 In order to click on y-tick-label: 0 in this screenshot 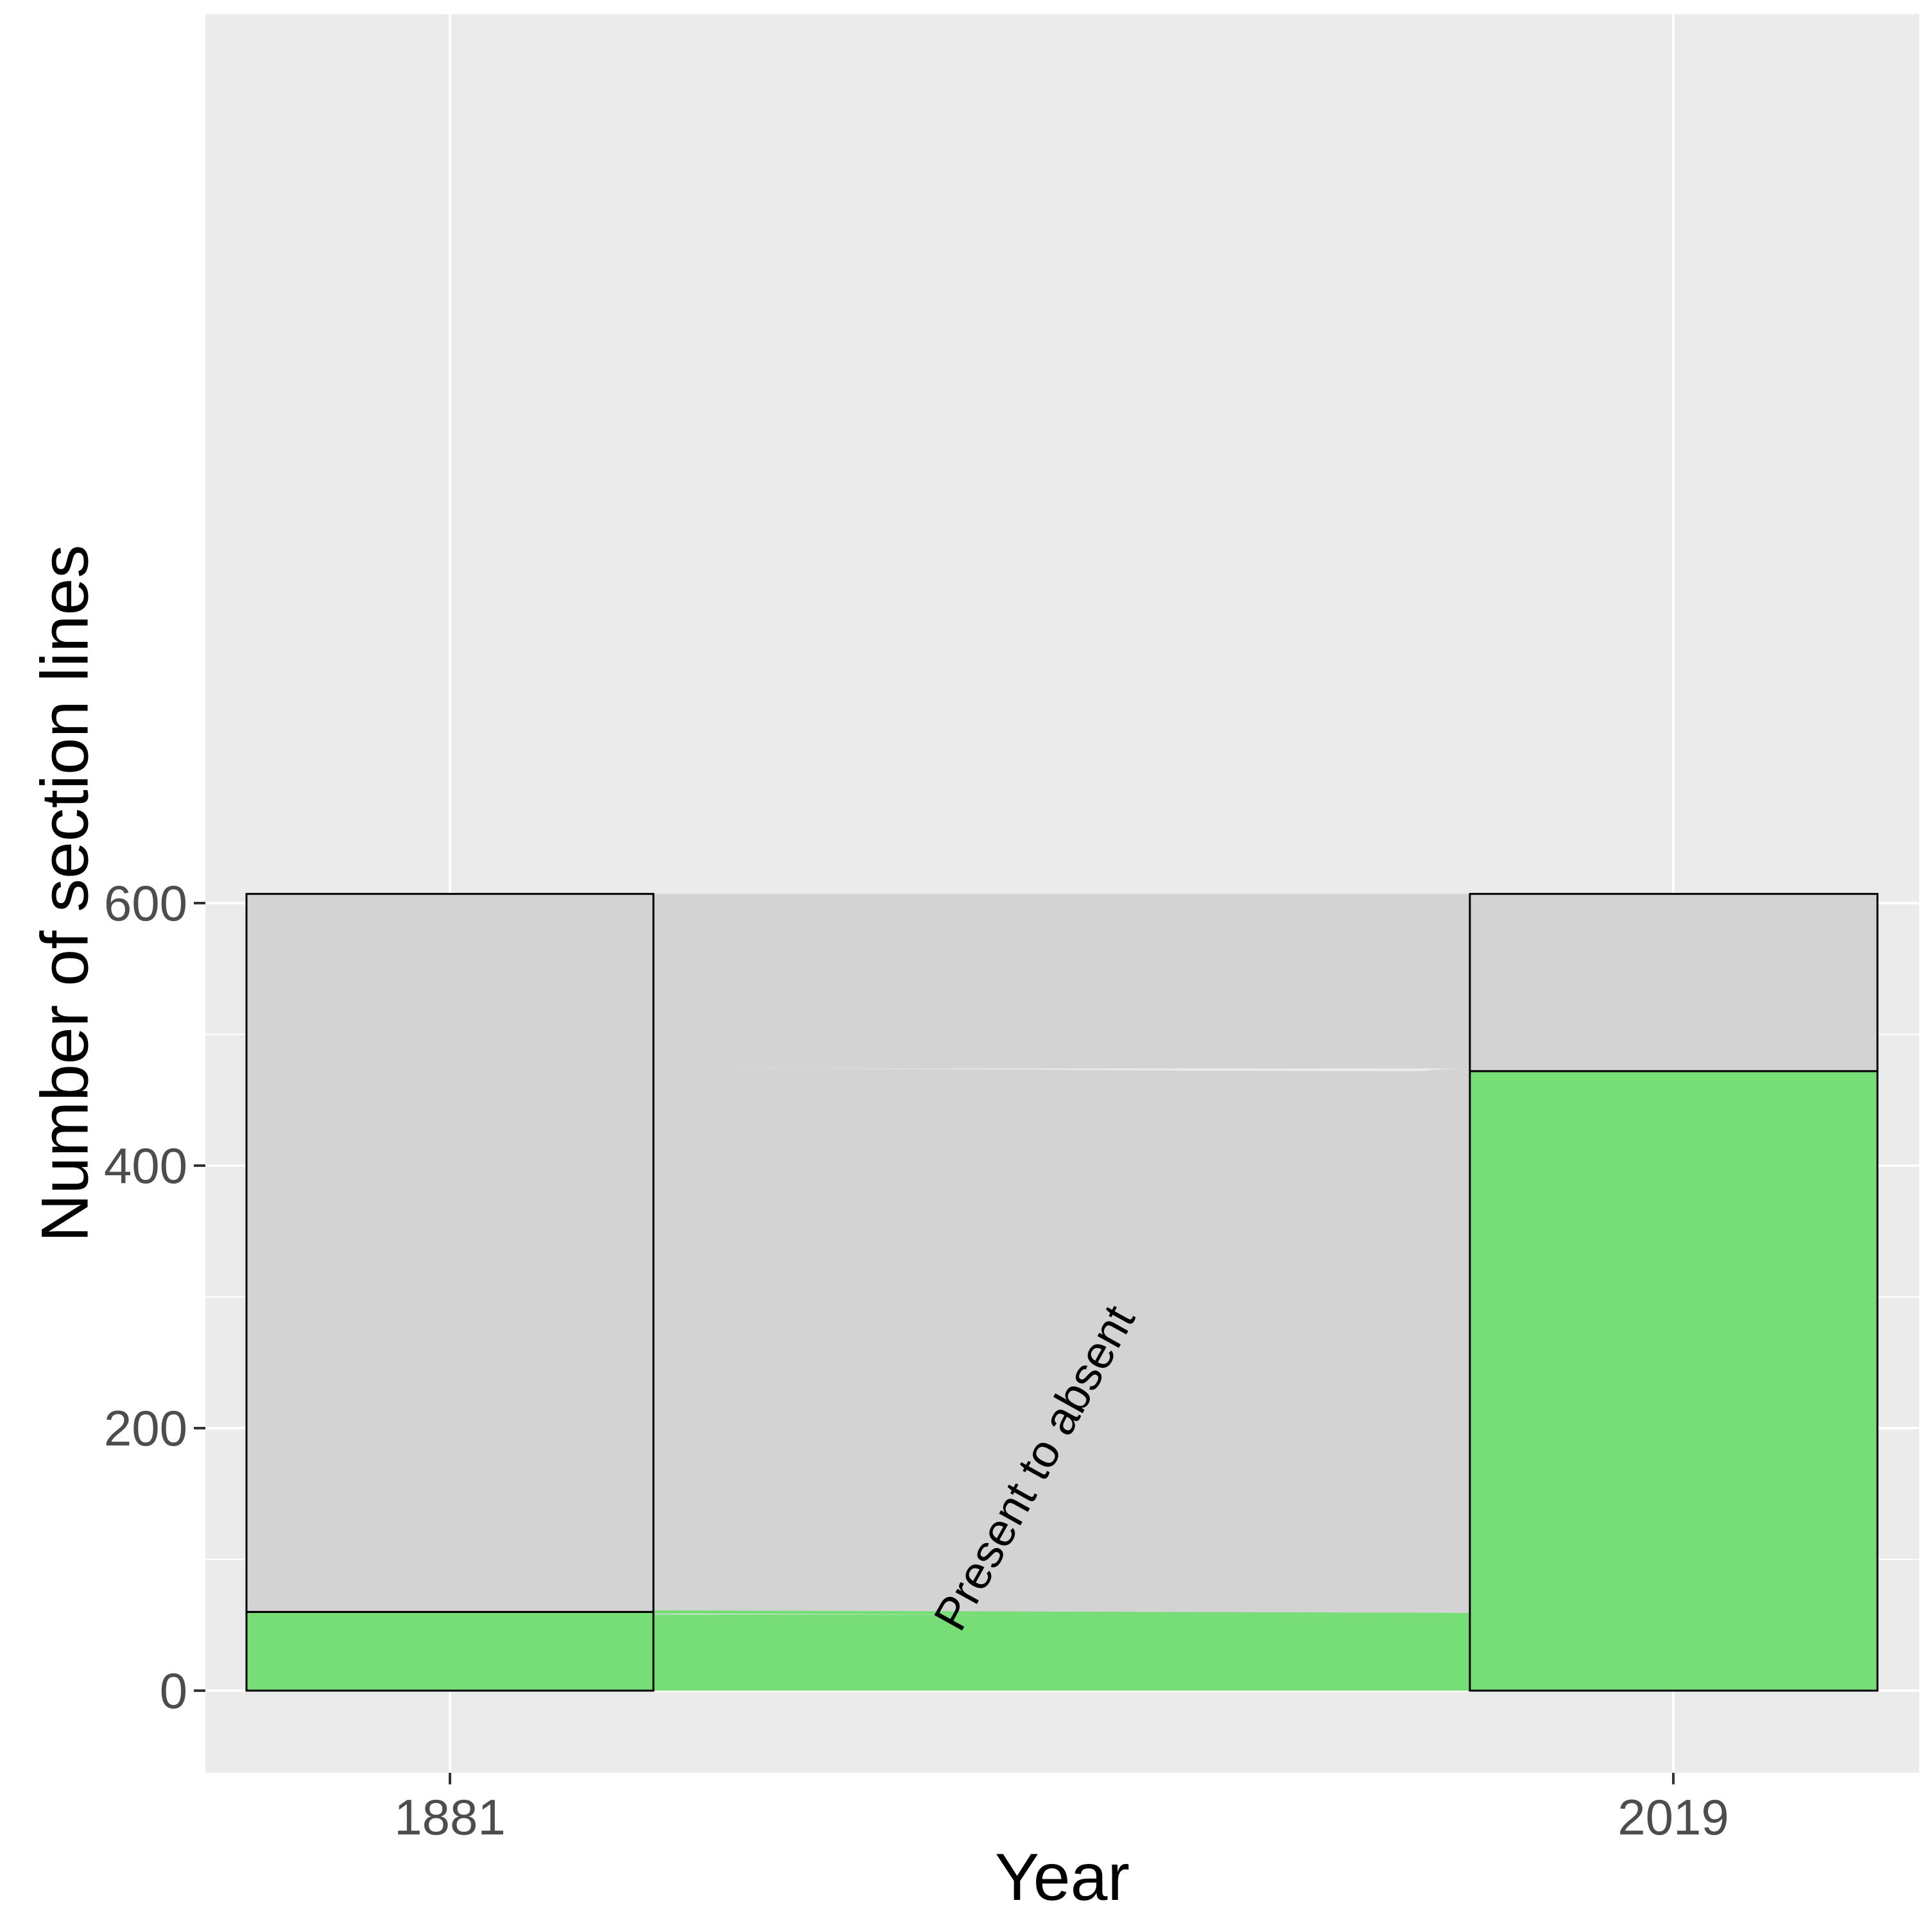, I will do `click(173, 1690)`.